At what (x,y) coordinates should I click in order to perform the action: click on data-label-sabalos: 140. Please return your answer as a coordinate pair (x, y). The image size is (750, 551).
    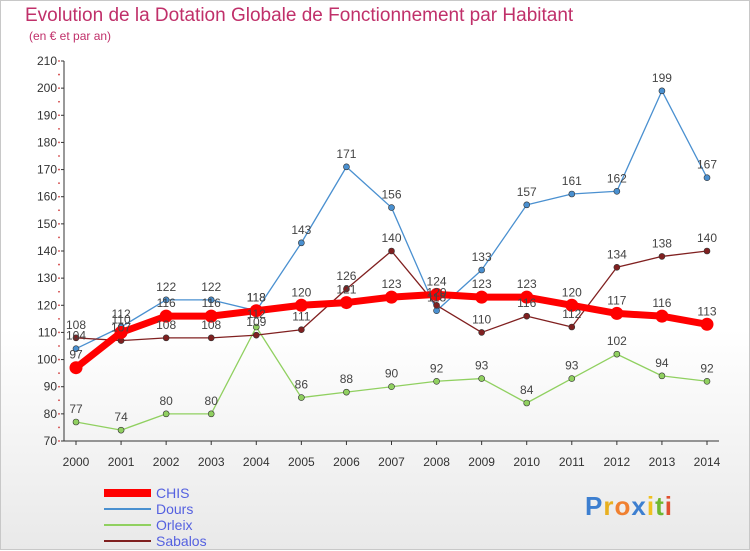
    Looking at the image, I should click on (707, 238).